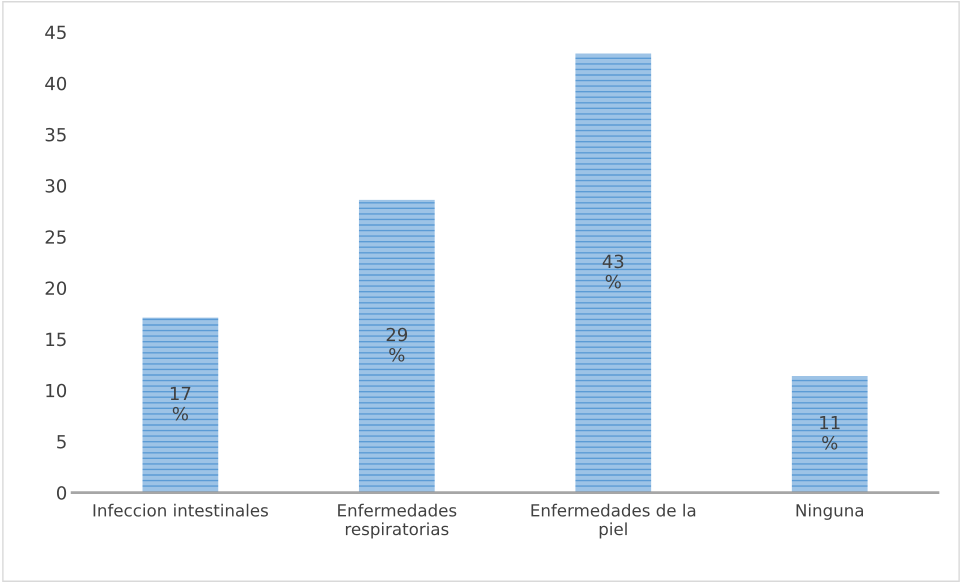 Image resolution: width=962 pixels, height=583 pixels. I want to click on y-tick-label: 0, so click(61, 493).